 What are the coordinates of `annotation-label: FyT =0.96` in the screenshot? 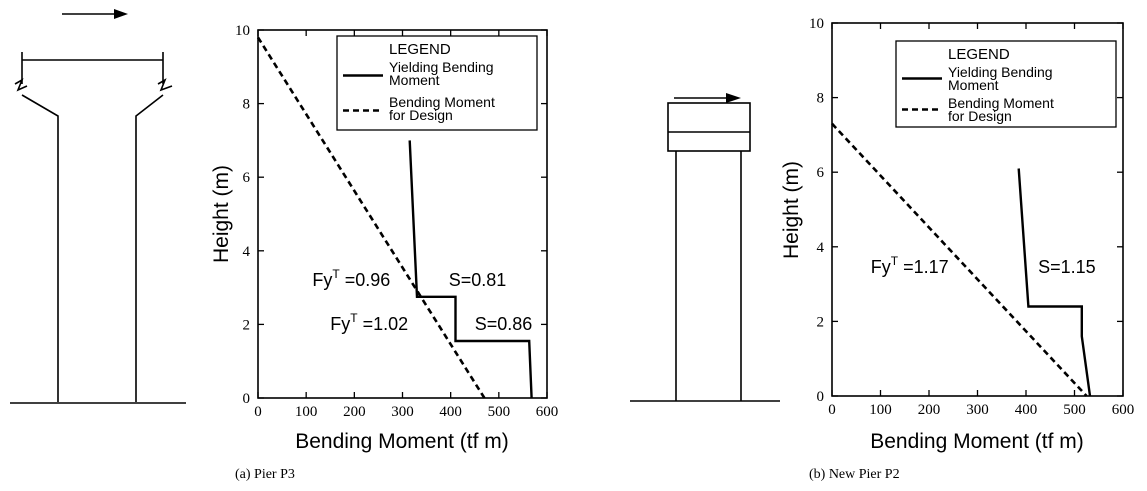 It's located at (351, 278).